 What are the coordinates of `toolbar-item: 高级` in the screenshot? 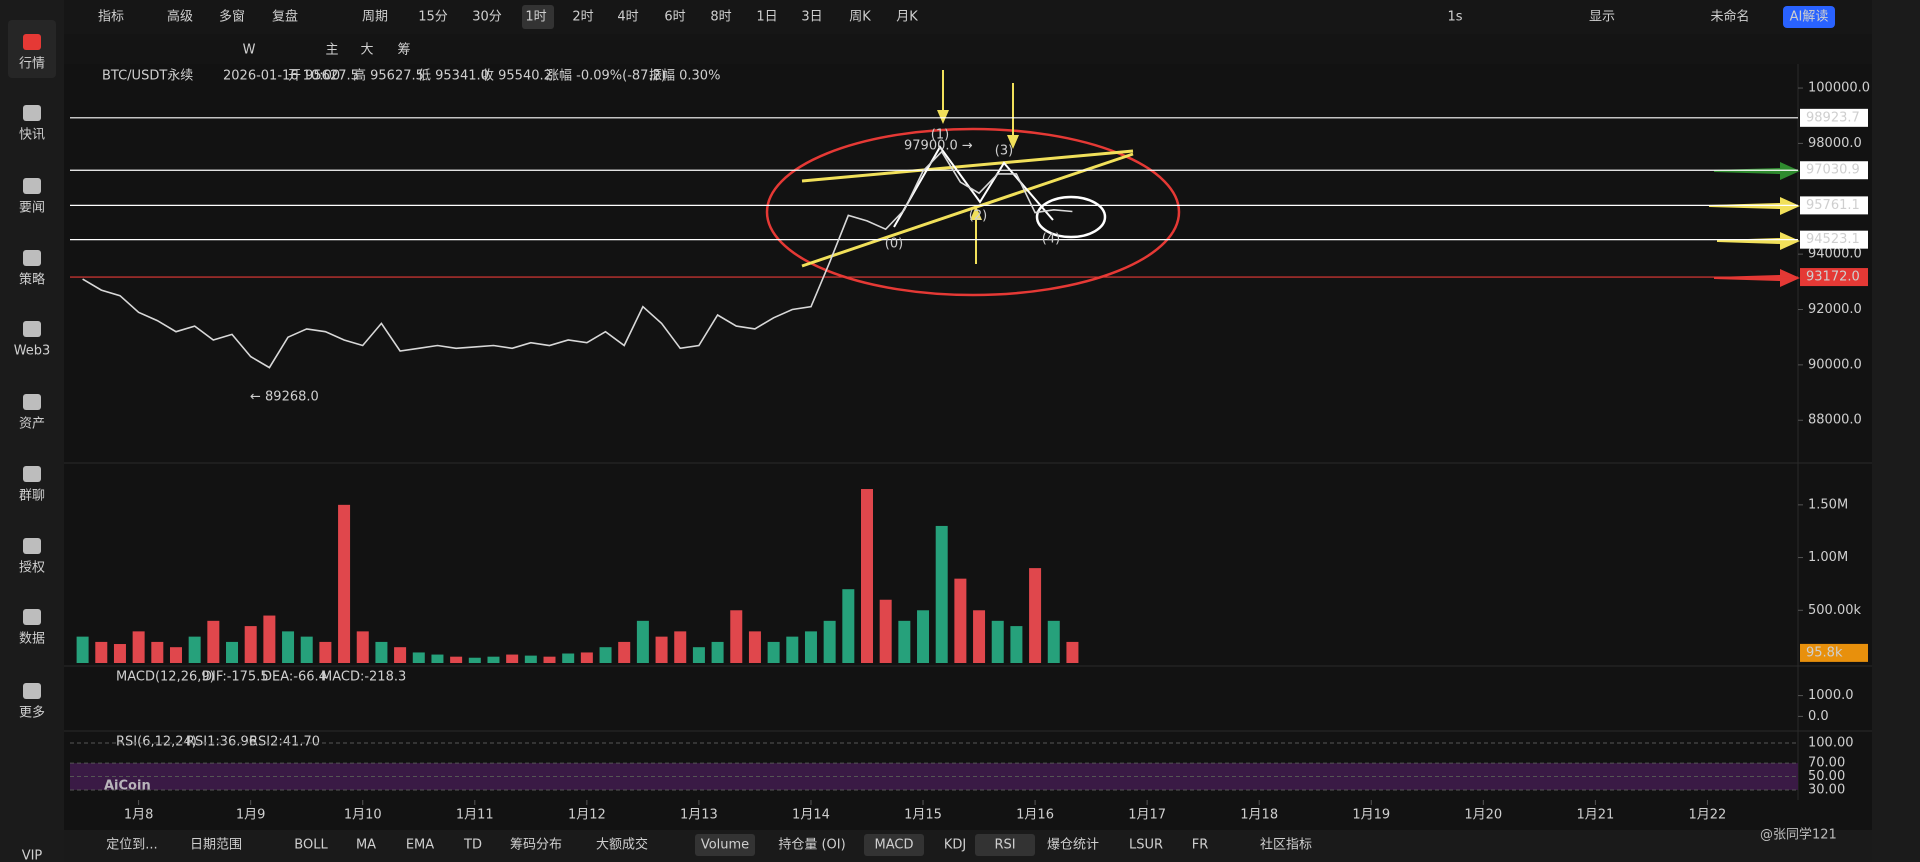 It's located at (180, 17).